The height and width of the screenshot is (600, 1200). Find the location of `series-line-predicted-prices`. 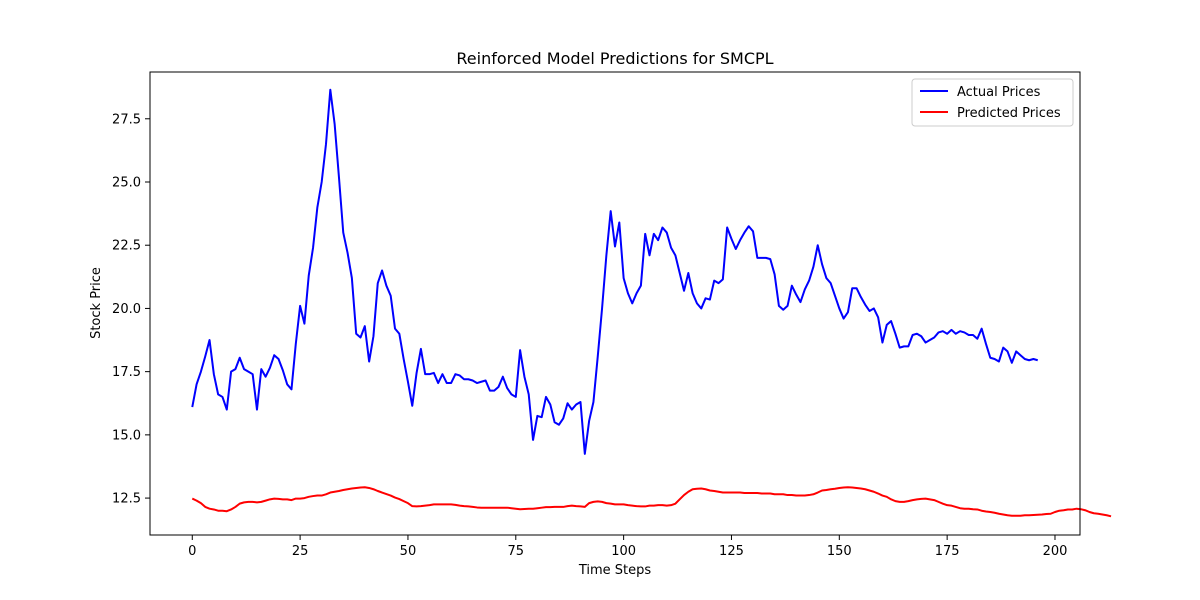

series-line-predicted-prices is located at coordinates (651, 502).